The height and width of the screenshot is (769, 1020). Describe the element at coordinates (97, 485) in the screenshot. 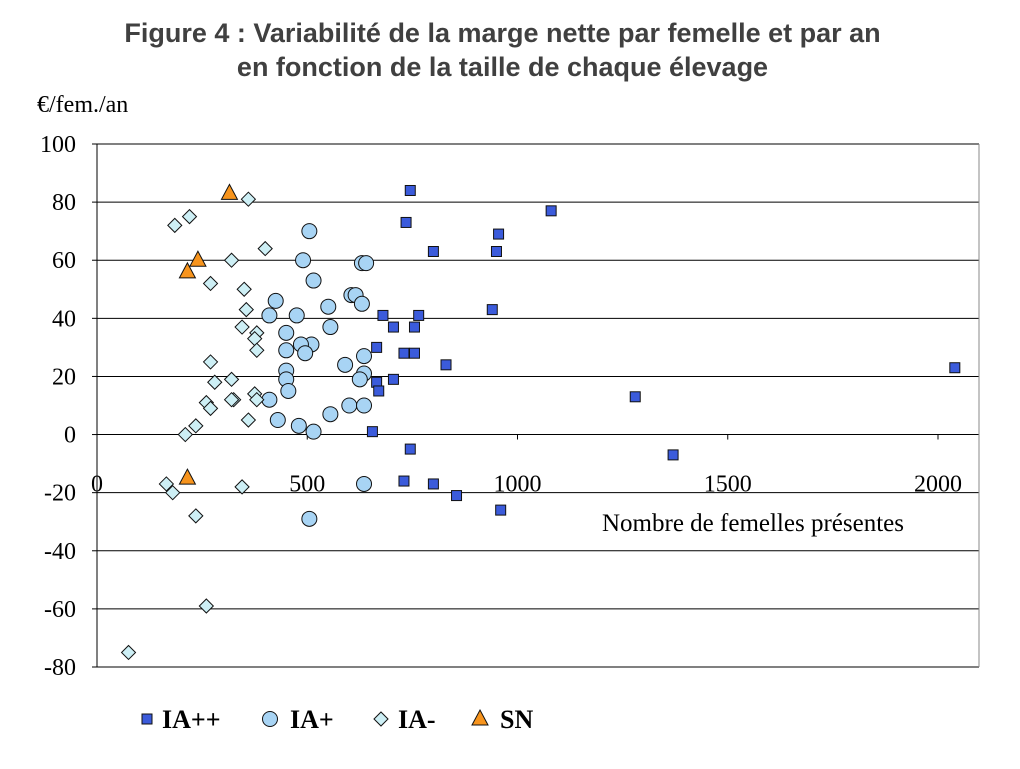

I see `x-tick-label: 0` at that location.